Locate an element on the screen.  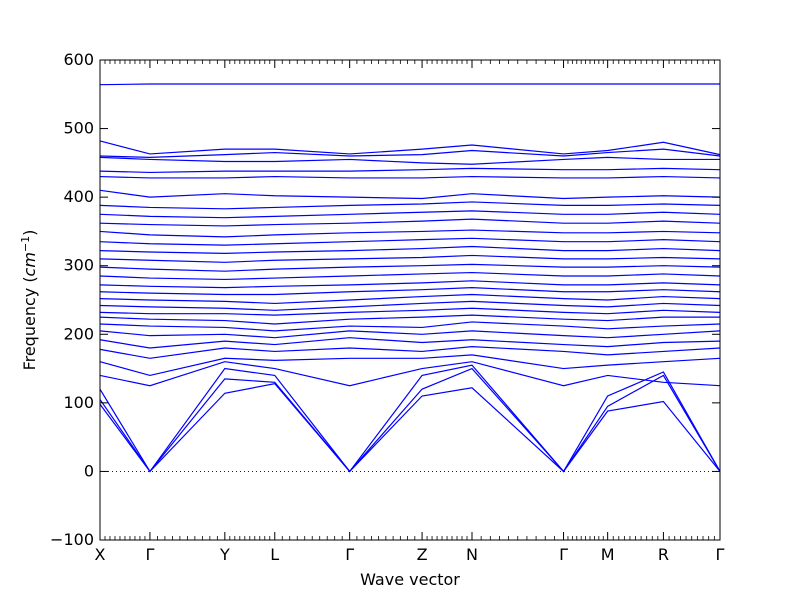
y-axis-label: Frequency (cm−1) is located at coordinates (29, 300).